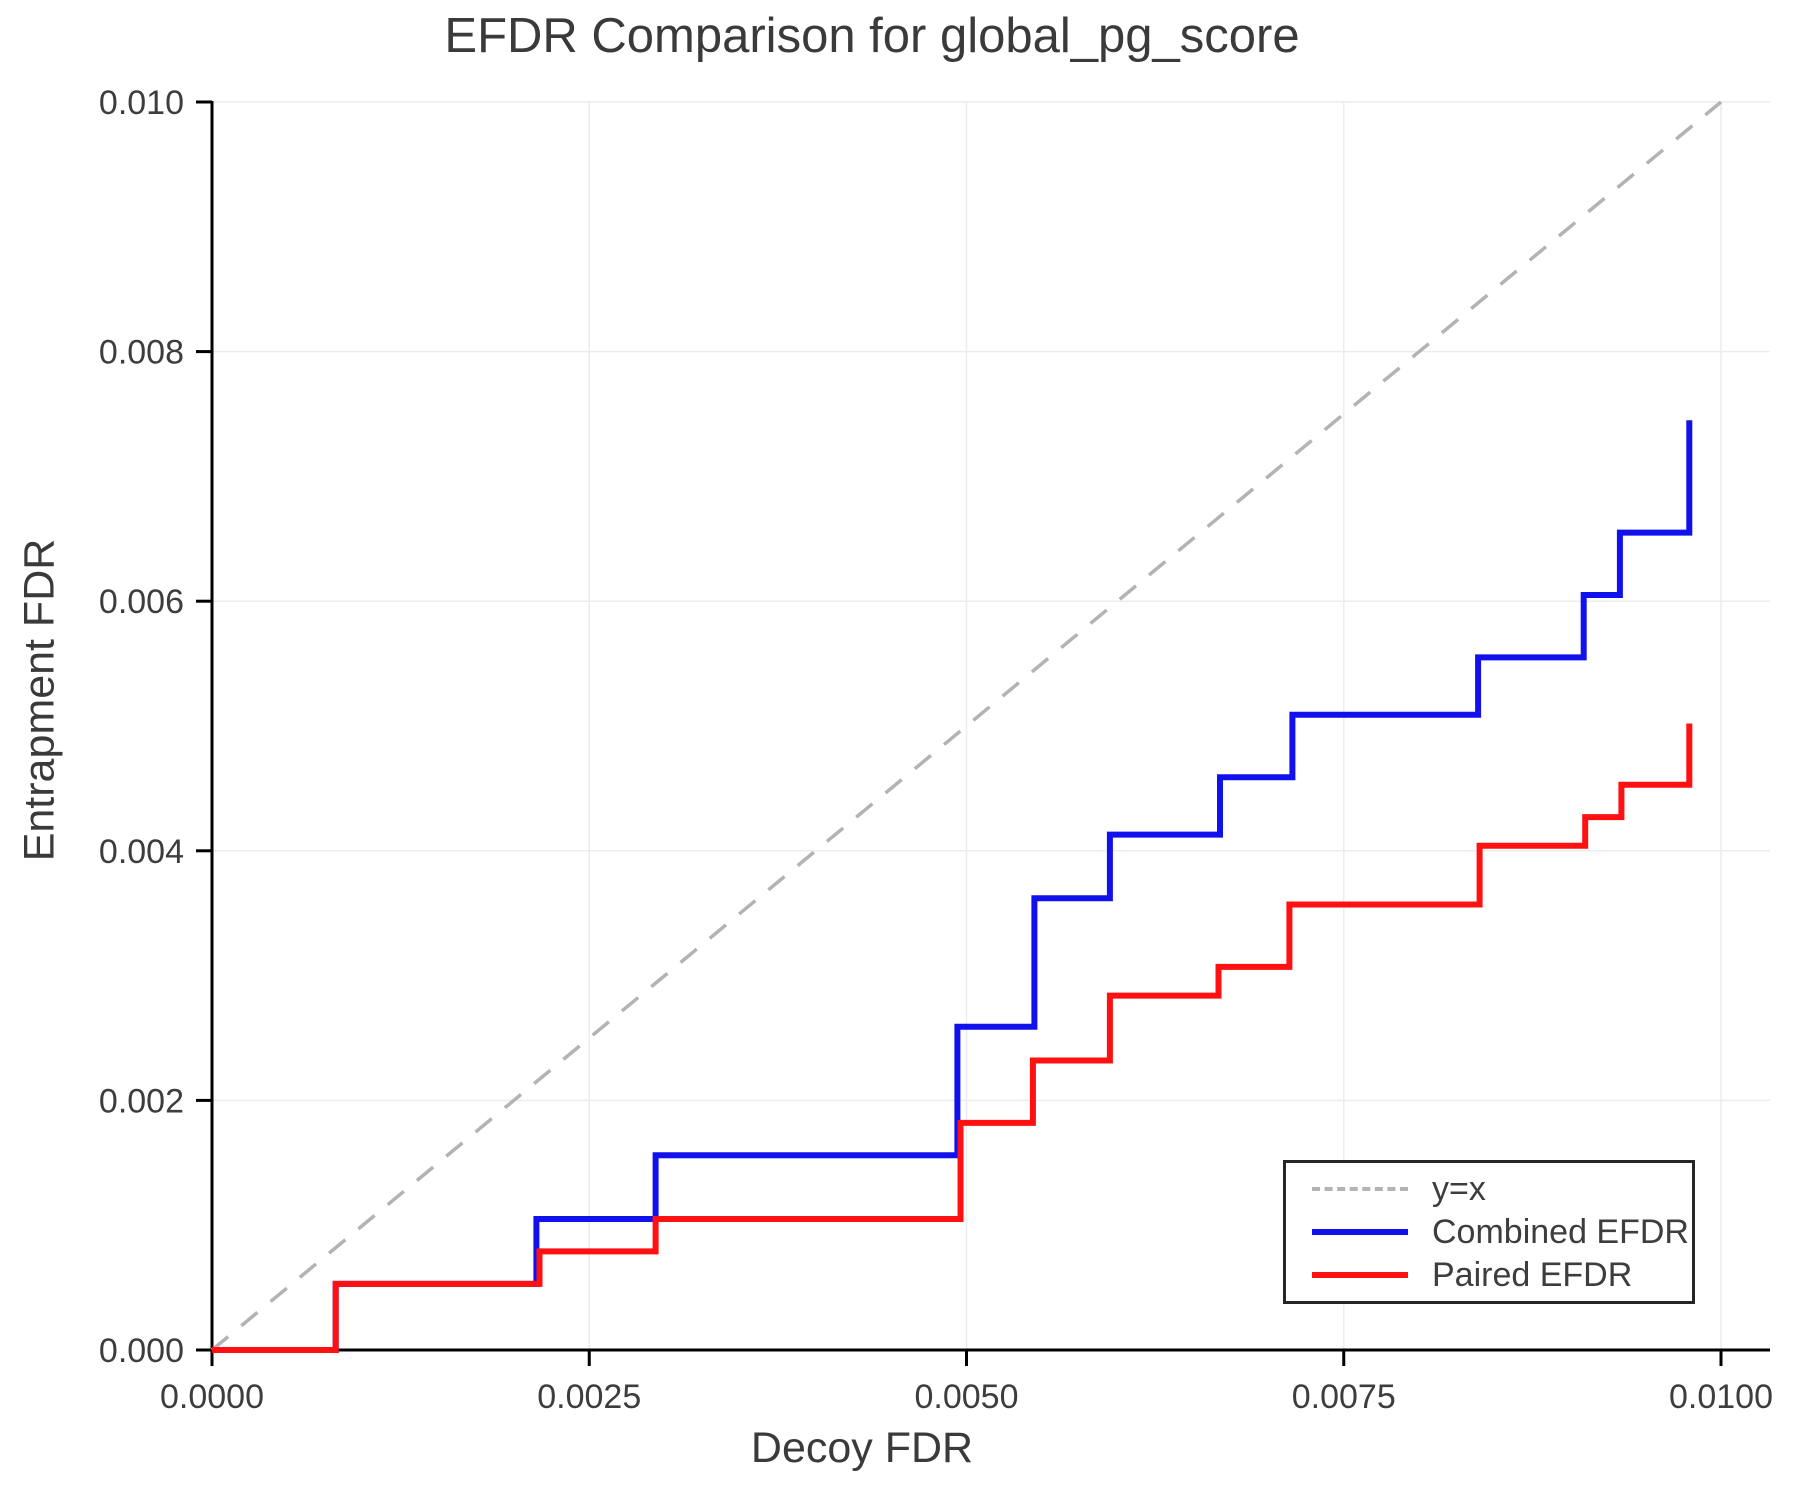 Image resolution: width=1800 pixels, height=1500 pixels. I want to click on y-tick-label: 0.008, so click(141, 353).